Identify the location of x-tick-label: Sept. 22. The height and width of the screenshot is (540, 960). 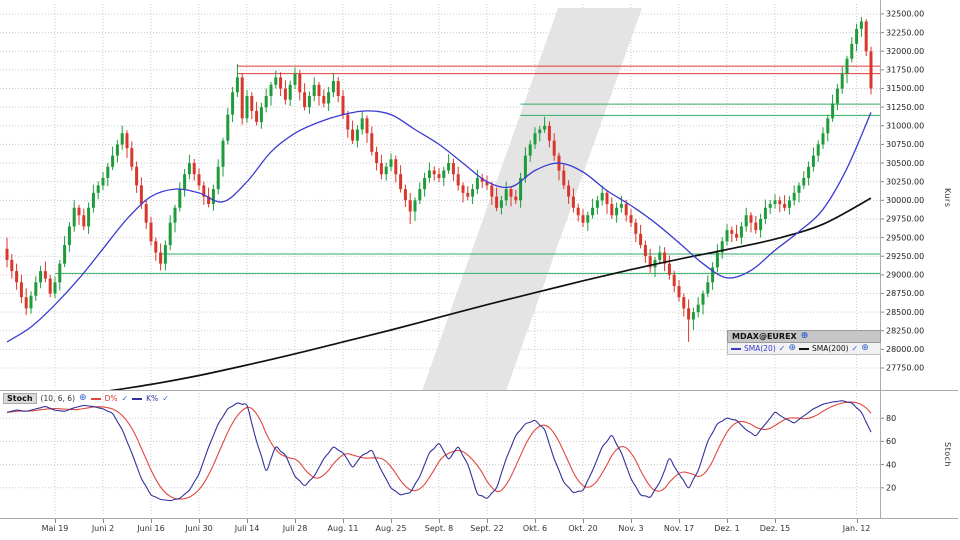
(487, 528).